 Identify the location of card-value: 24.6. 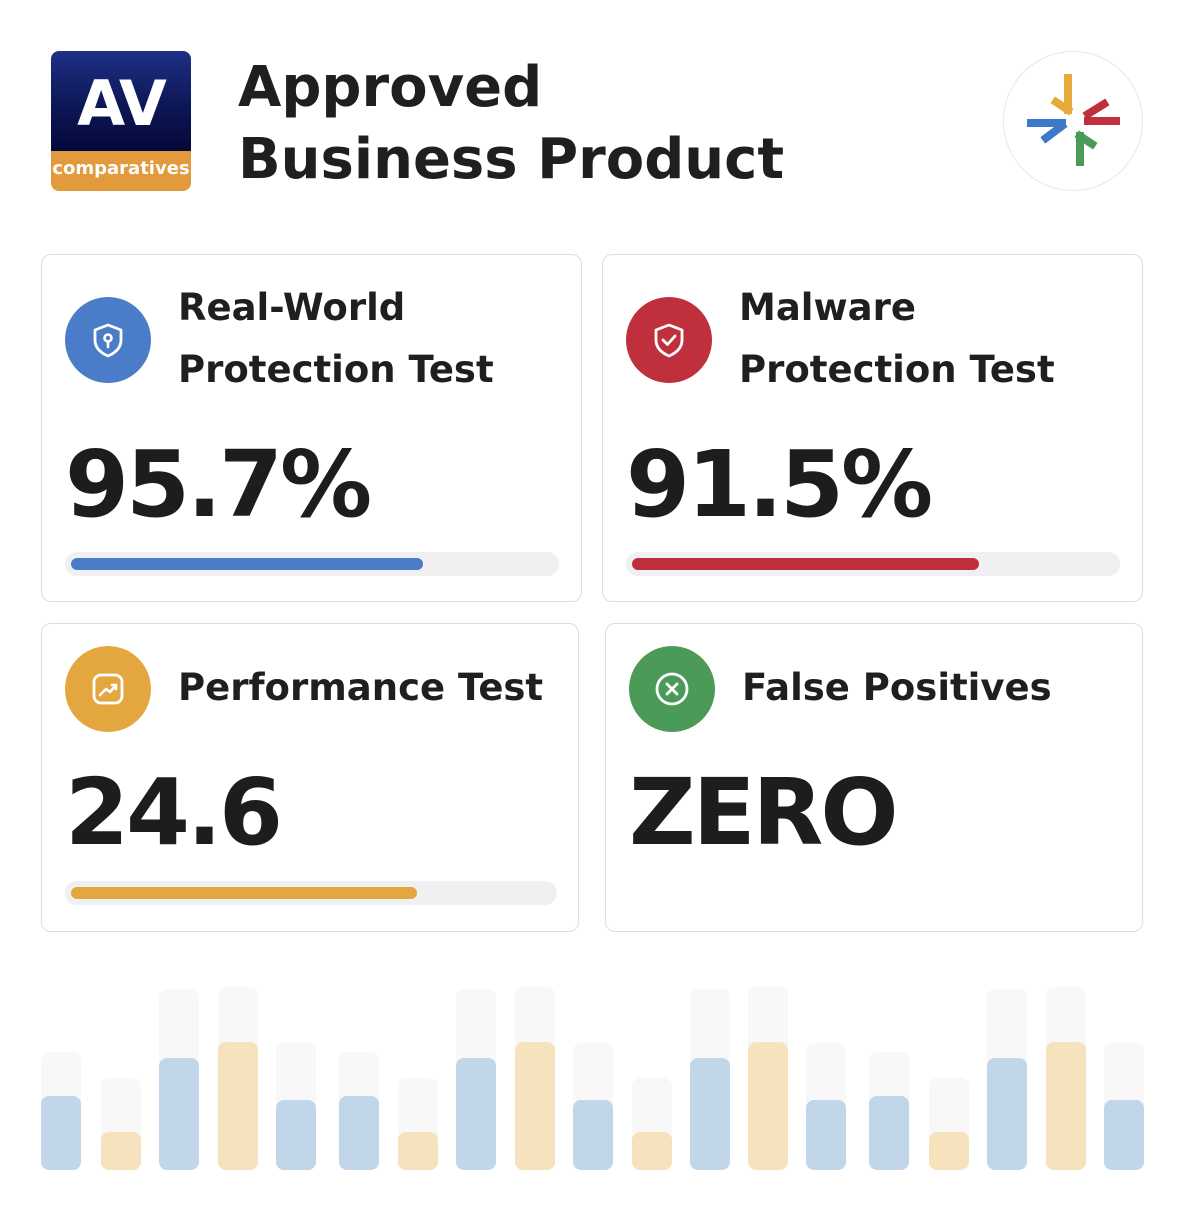
(174, 812).